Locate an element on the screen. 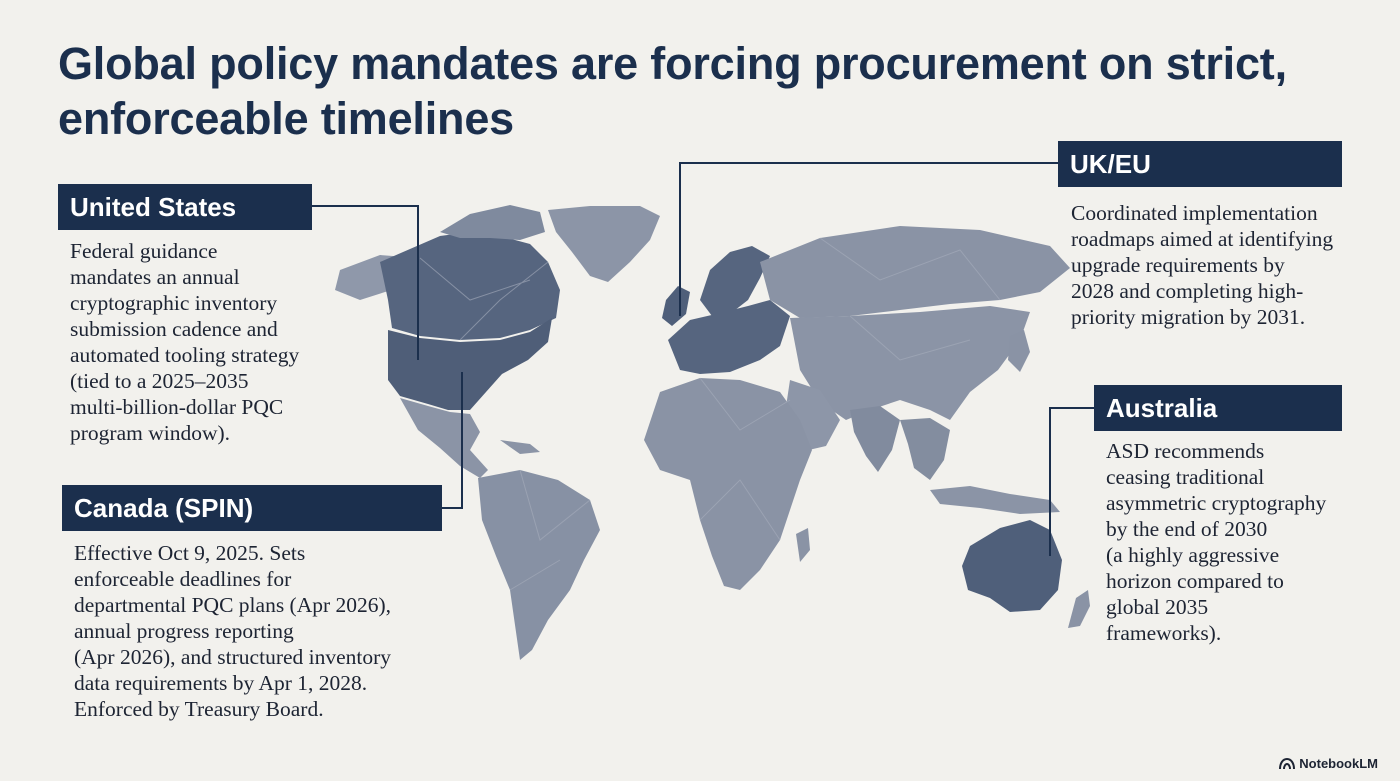 This screenshot has width=1400, height=781. australia-line: horizon compared to is located at coordinates (1195, 581).